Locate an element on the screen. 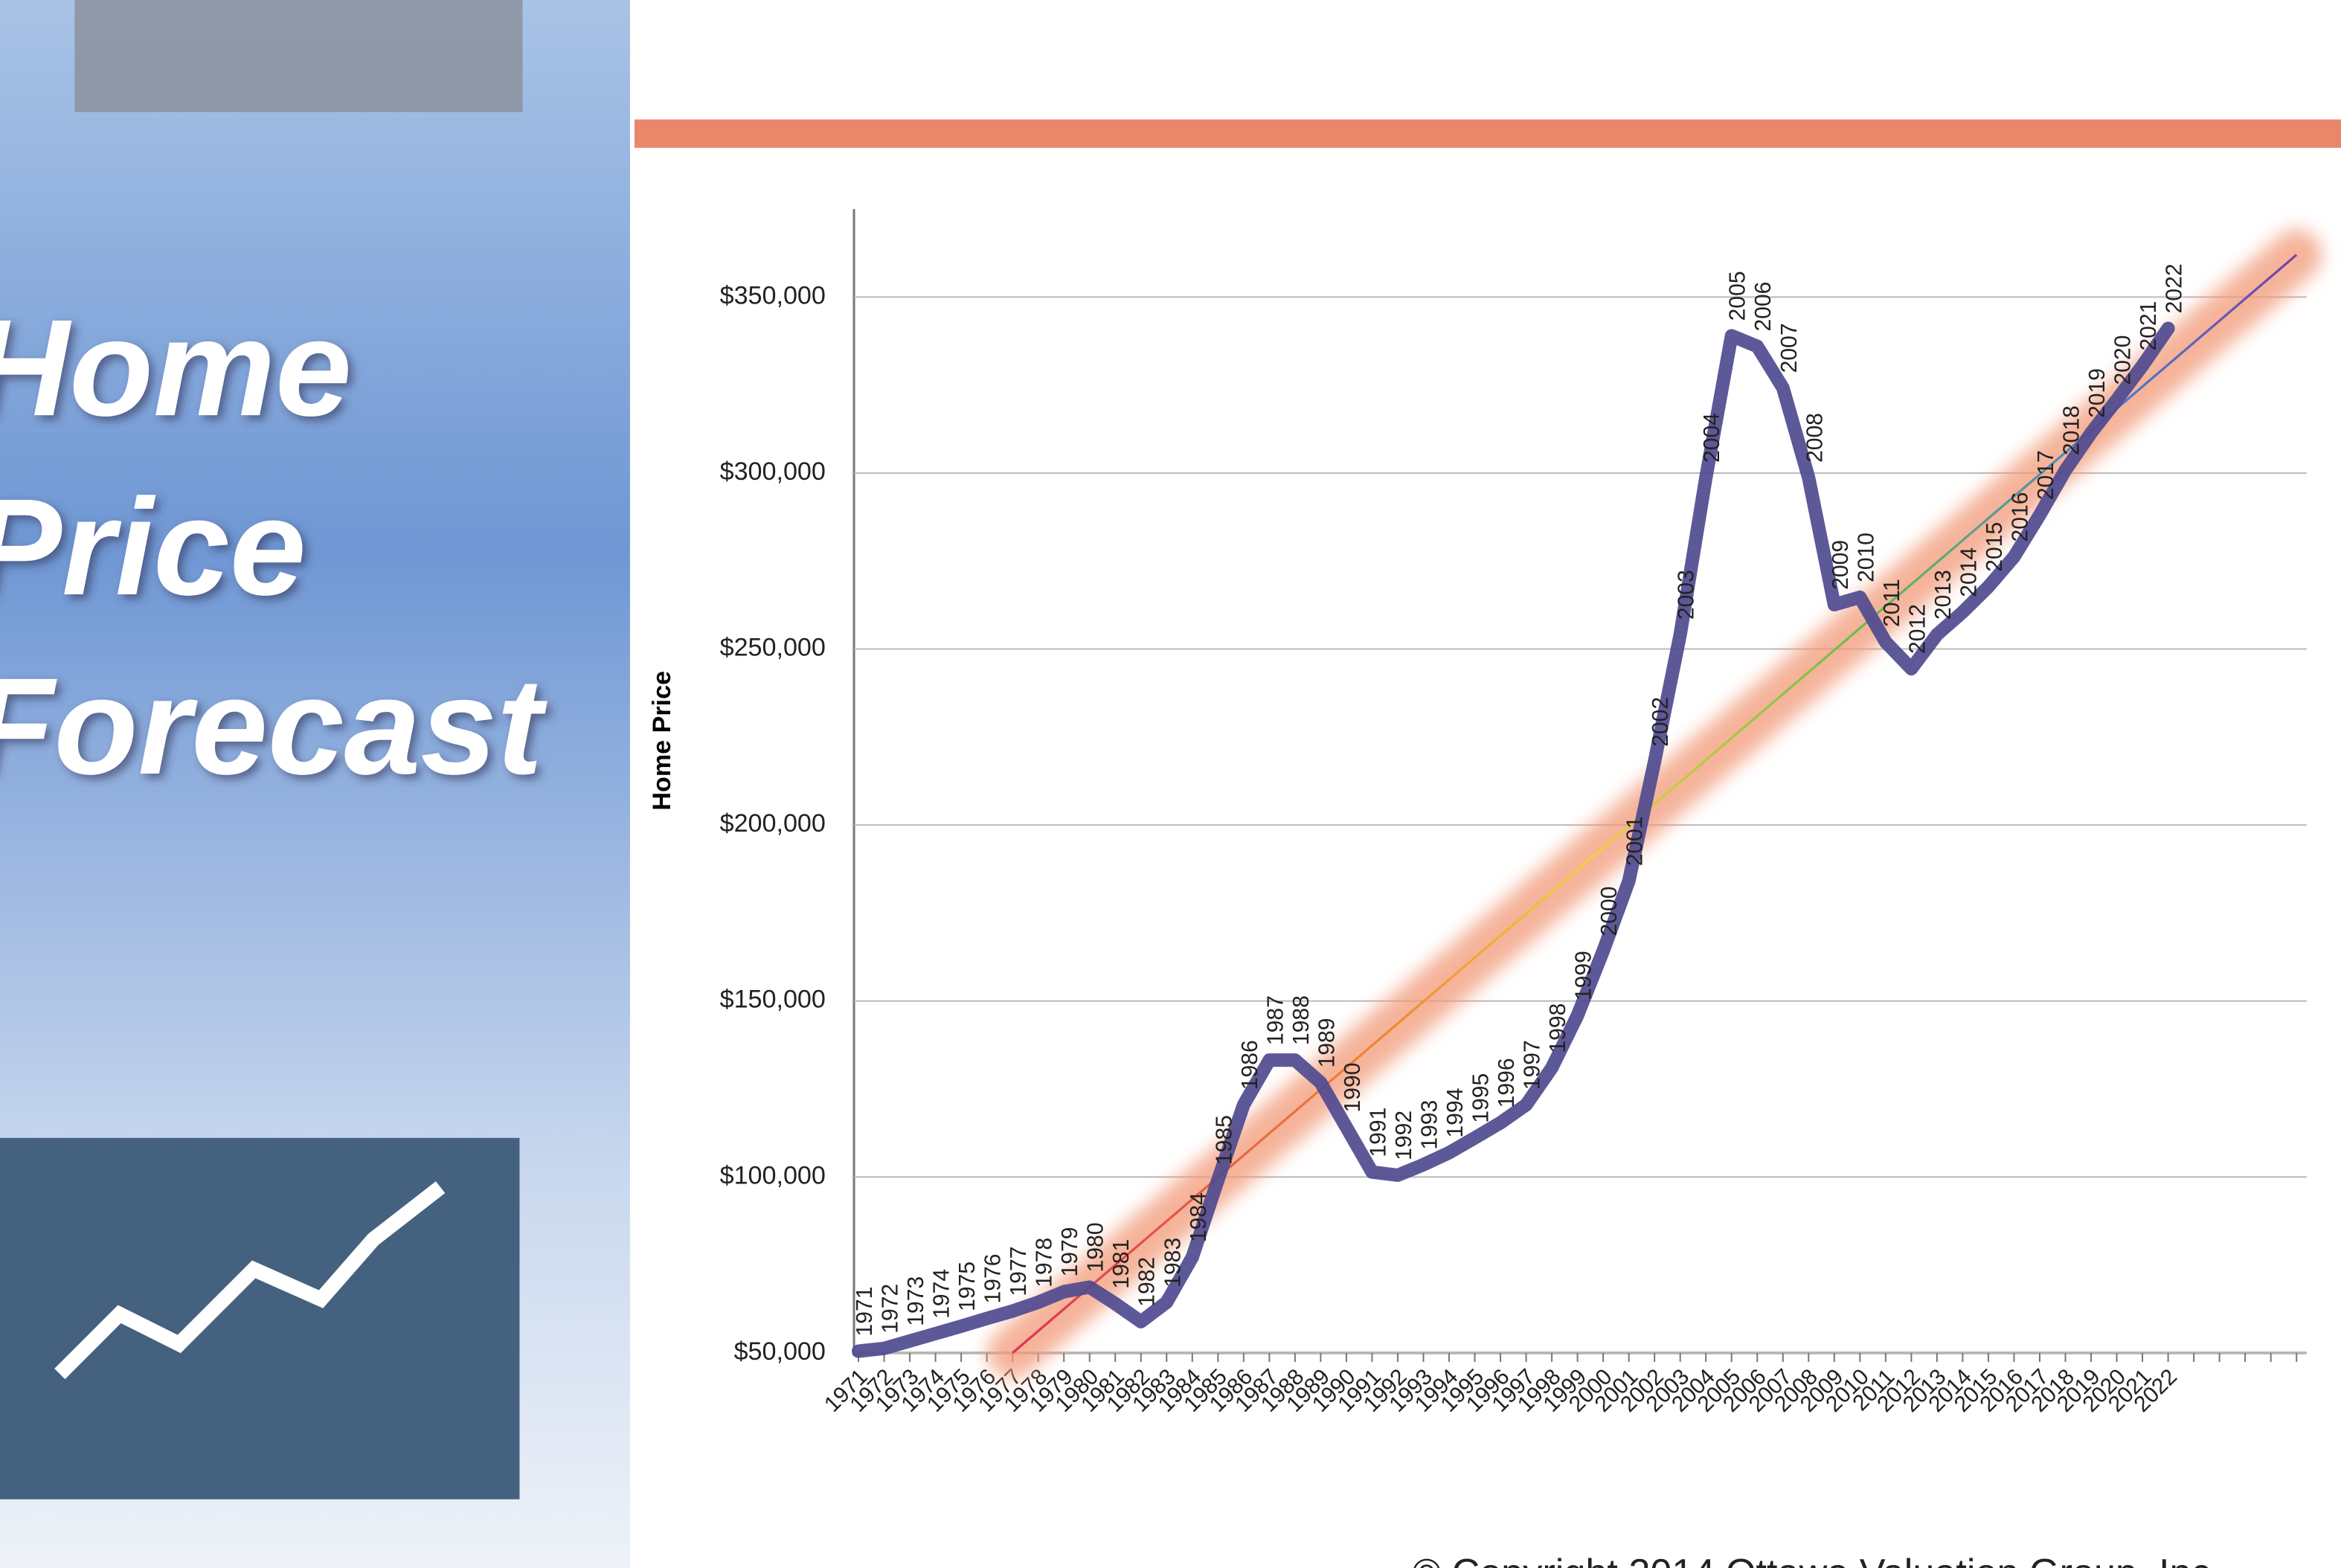 This screenshot has width=2341, height=1568. point-label: 1975 is located at coordinates (967, 1286).